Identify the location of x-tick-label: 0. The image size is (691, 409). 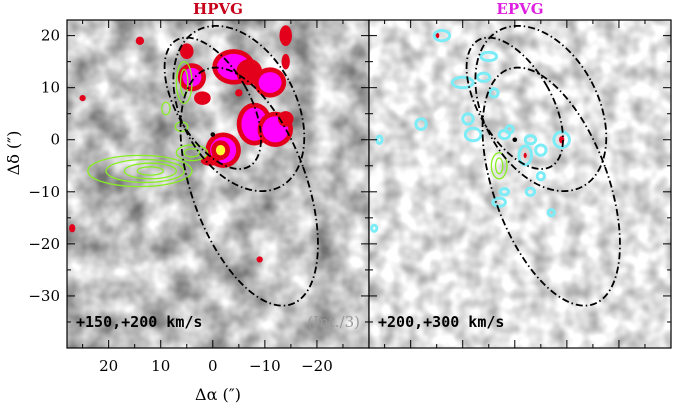
(213, 366).